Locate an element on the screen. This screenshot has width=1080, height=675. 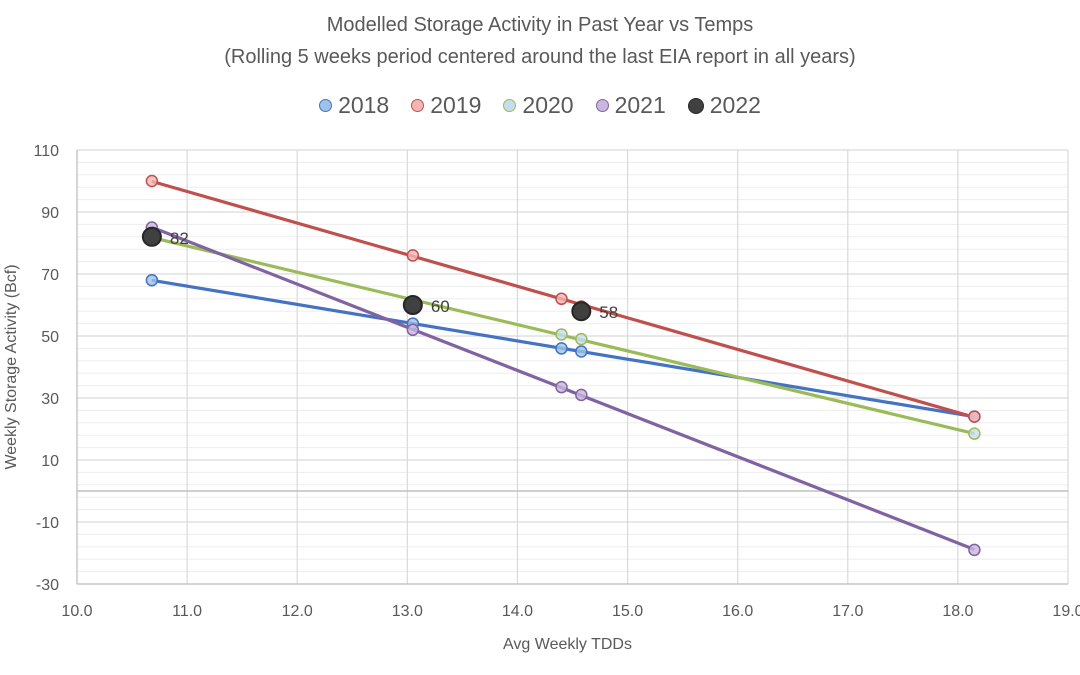
y-tick-label: 50 is located at coordinates (50, 337).